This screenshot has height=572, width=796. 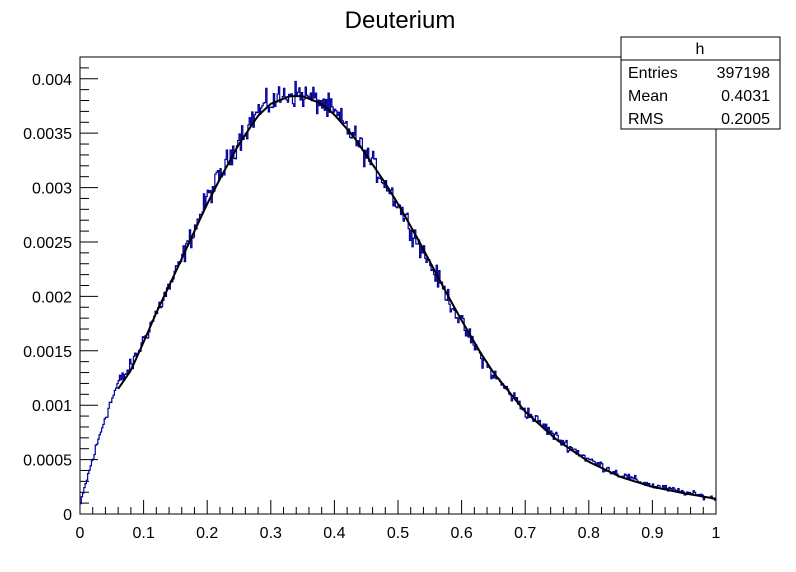 I want to click on stats-box-frame, so click(x=700, y=83).